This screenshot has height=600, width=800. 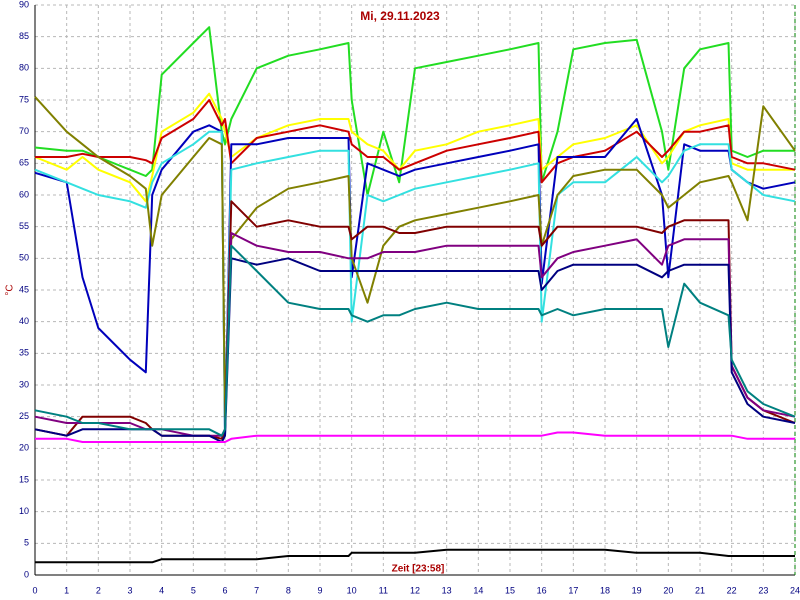 What do you see at coordinates (510, 590) in the screenshot?
I see `x-tick-label: 15` at bounding box center [510, 590].